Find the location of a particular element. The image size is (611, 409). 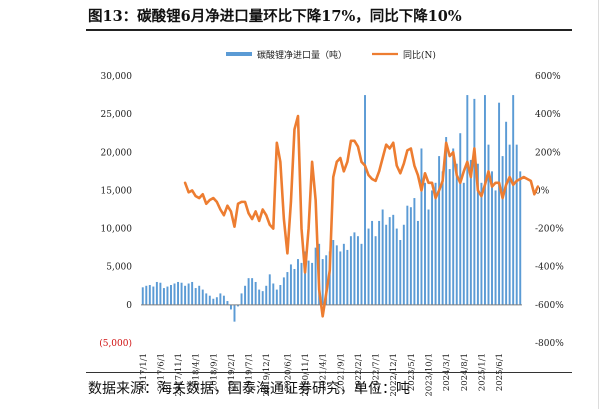

left-axis-tick: 0 is located at coordinates (129, 306).